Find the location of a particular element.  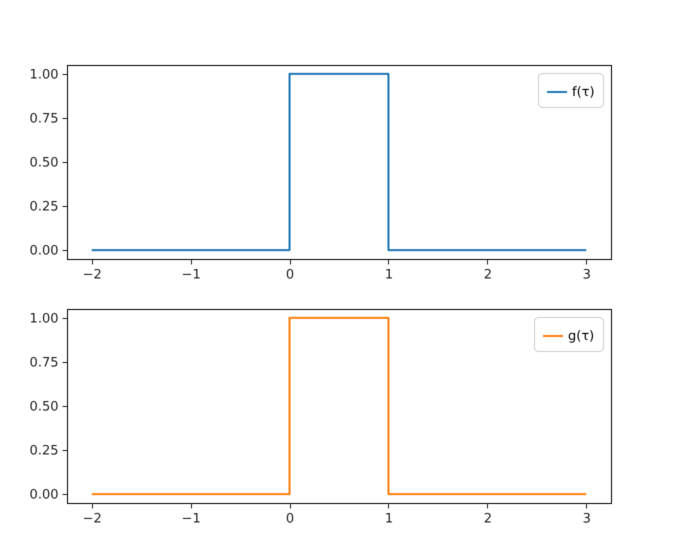

legend-label: g(τ) is located at coordinates (581, 336).